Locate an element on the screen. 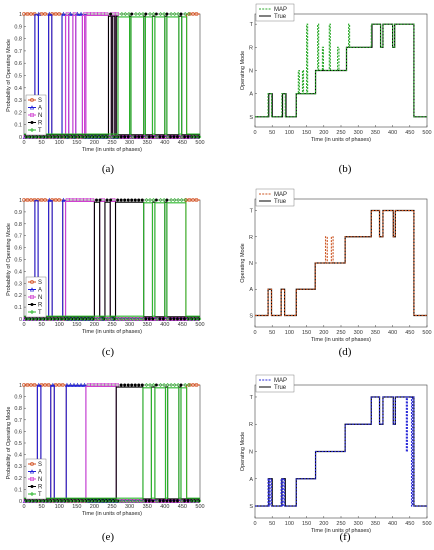 This screenshot has width=434, height=550. y-tick-label: 0.6 is located at coordinates (18, 432).